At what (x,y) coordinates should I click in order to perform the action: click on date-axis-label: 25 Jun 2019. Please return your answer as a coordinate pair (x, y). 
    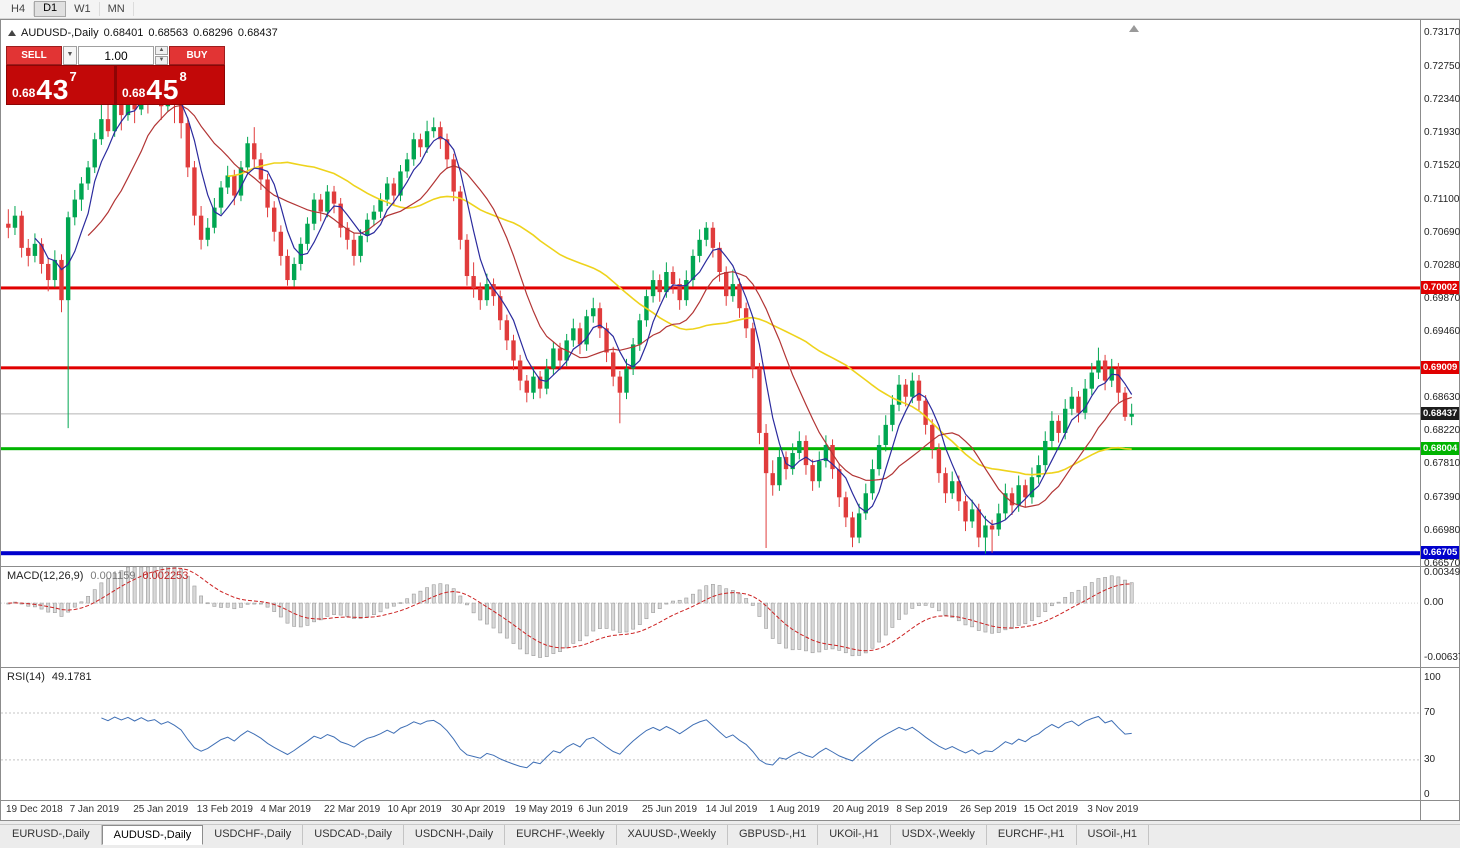
    Looking at the image, I should click on (670, 809).